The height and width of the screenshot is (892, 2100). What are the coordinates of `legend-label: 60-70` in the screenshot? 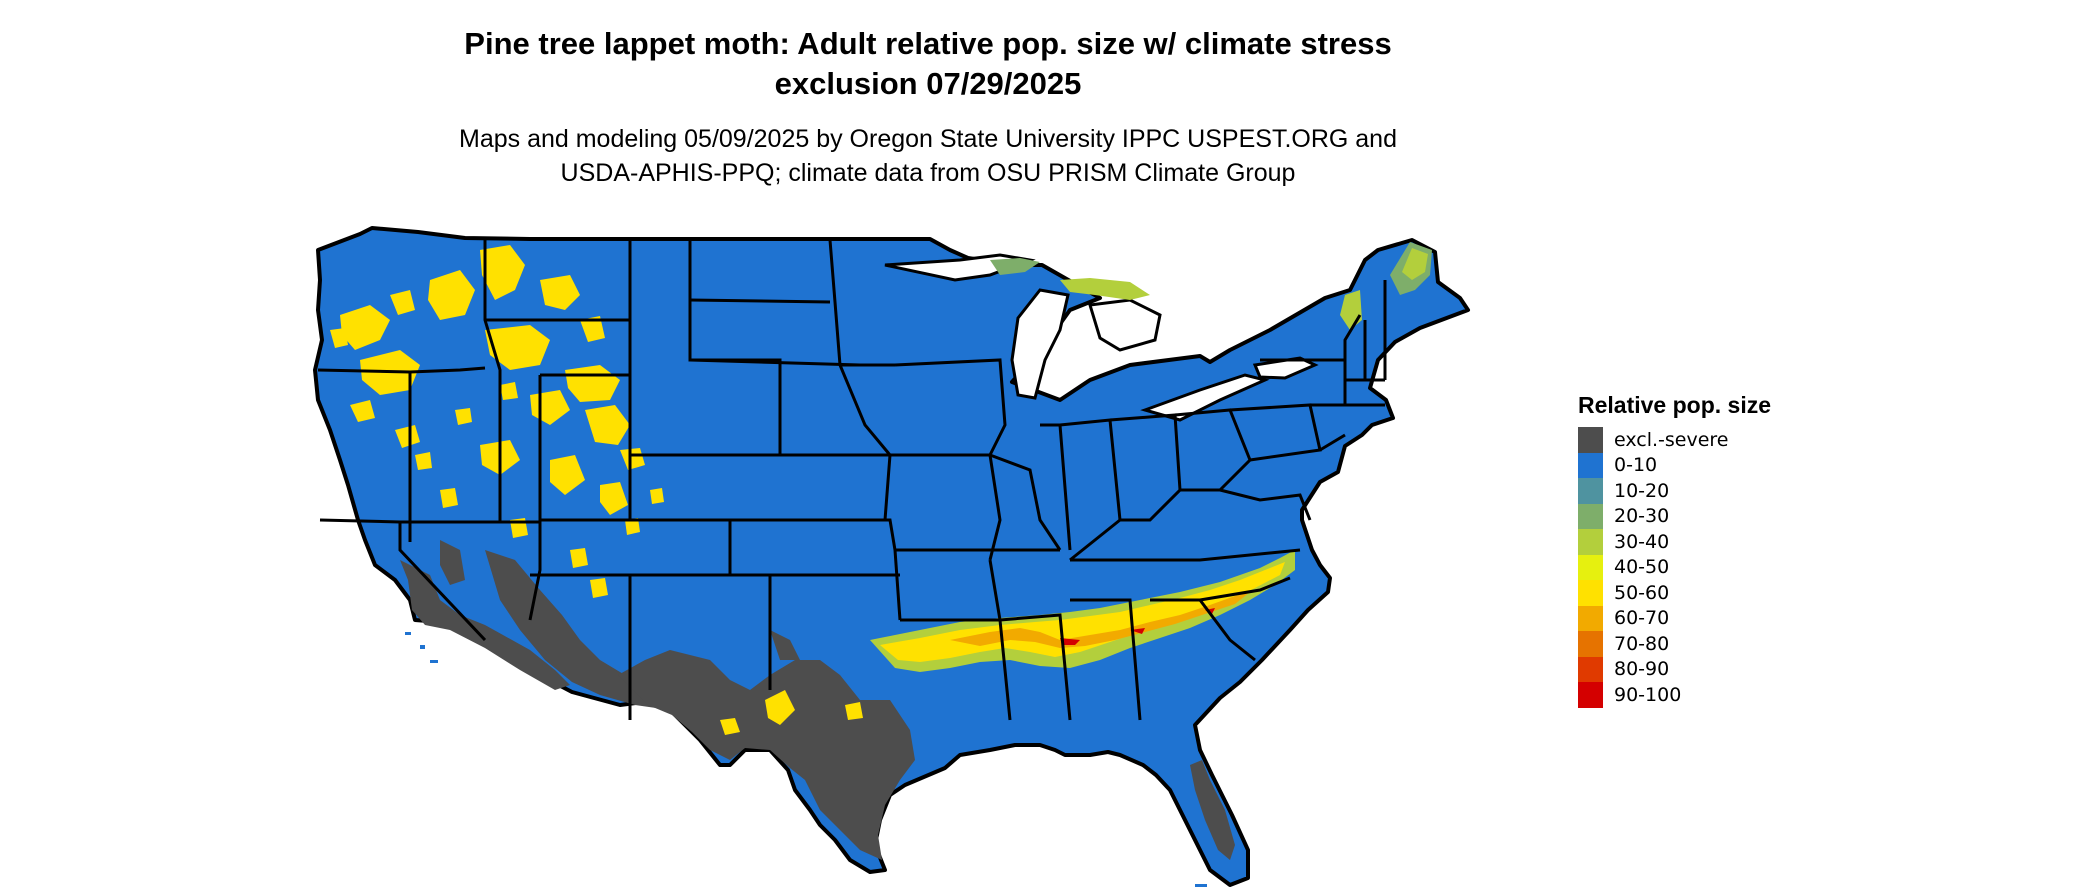 It's located at (1642, 618).